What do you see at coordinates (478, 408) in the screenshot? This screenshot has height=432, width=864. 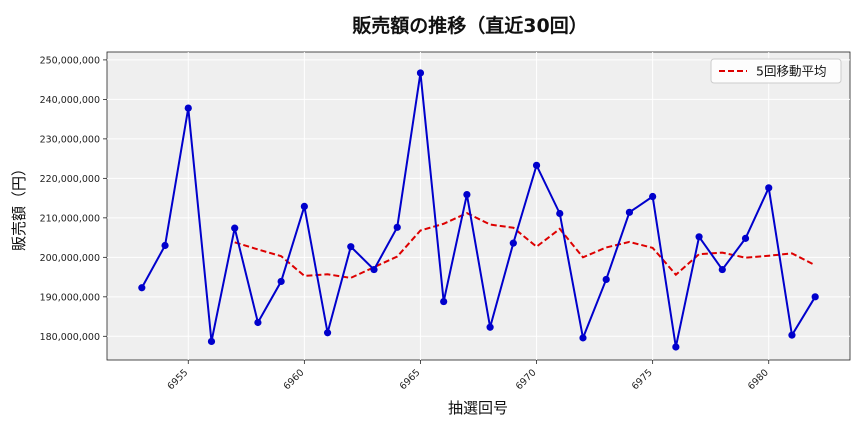 I see `x-axis-label: 抽選回号` at bounding box center [478, 408].